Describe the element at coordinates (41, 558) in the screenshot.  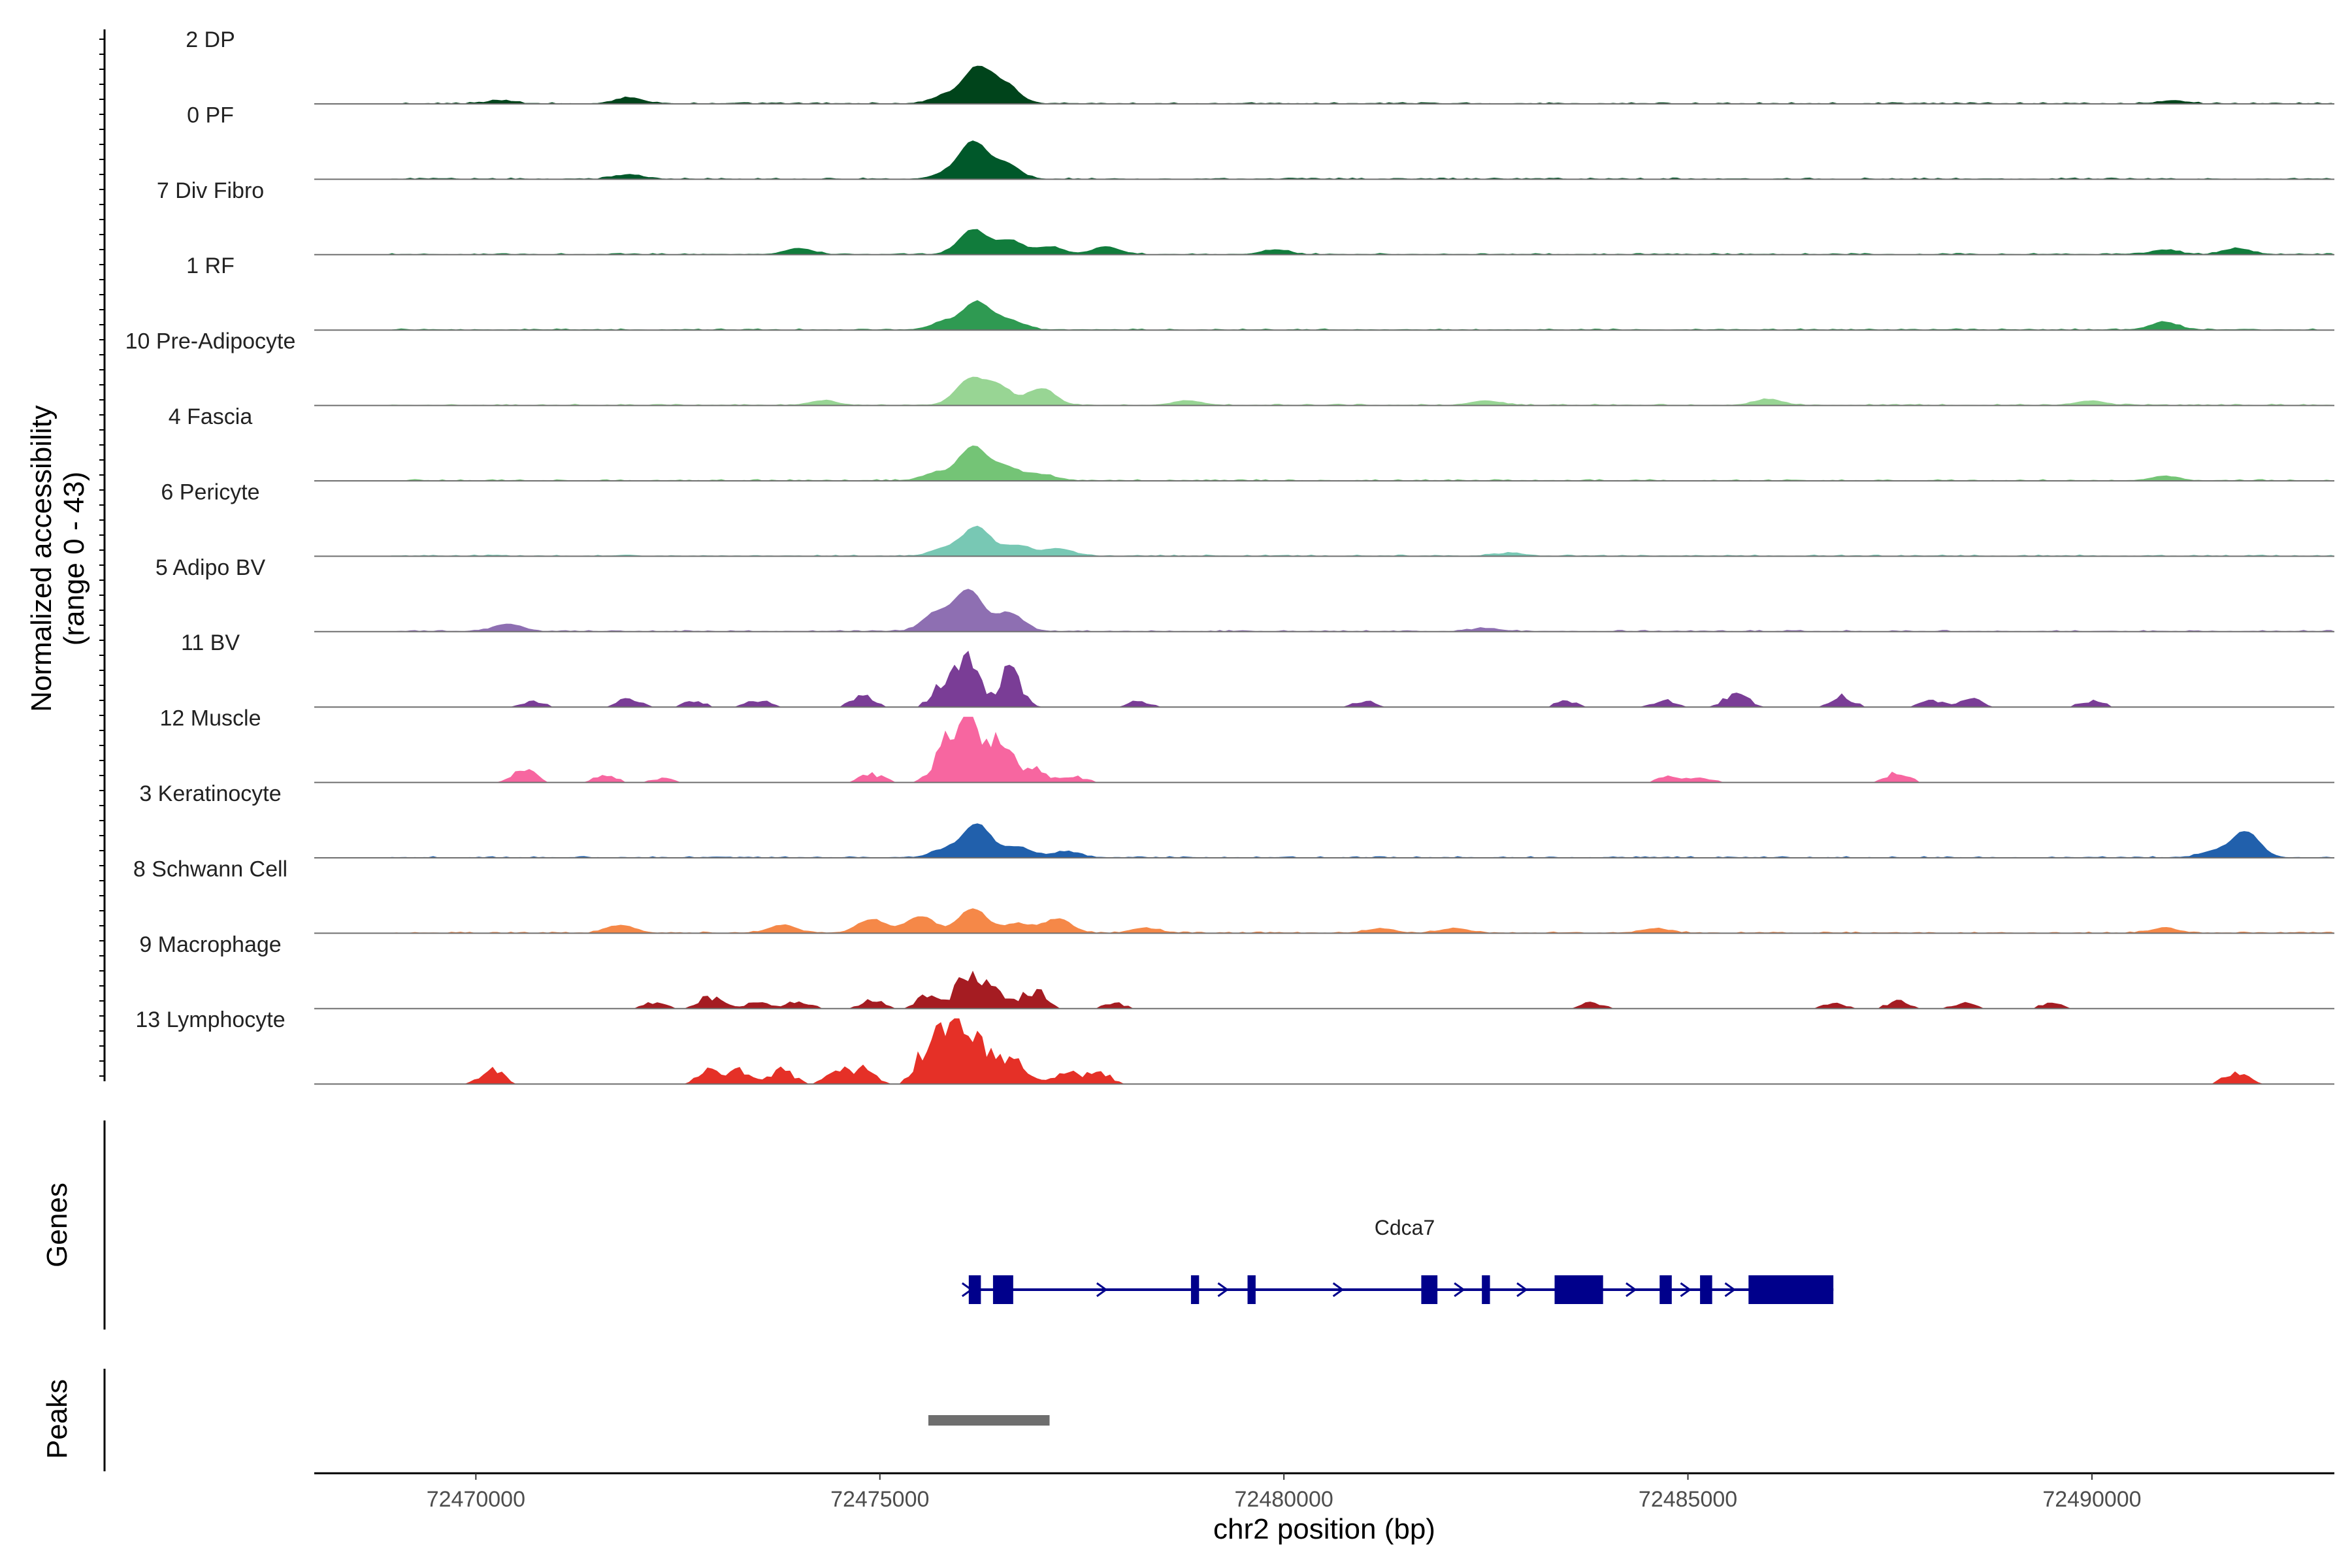
I see `y-axis-title-line1: Normalized accessibility` at that location.